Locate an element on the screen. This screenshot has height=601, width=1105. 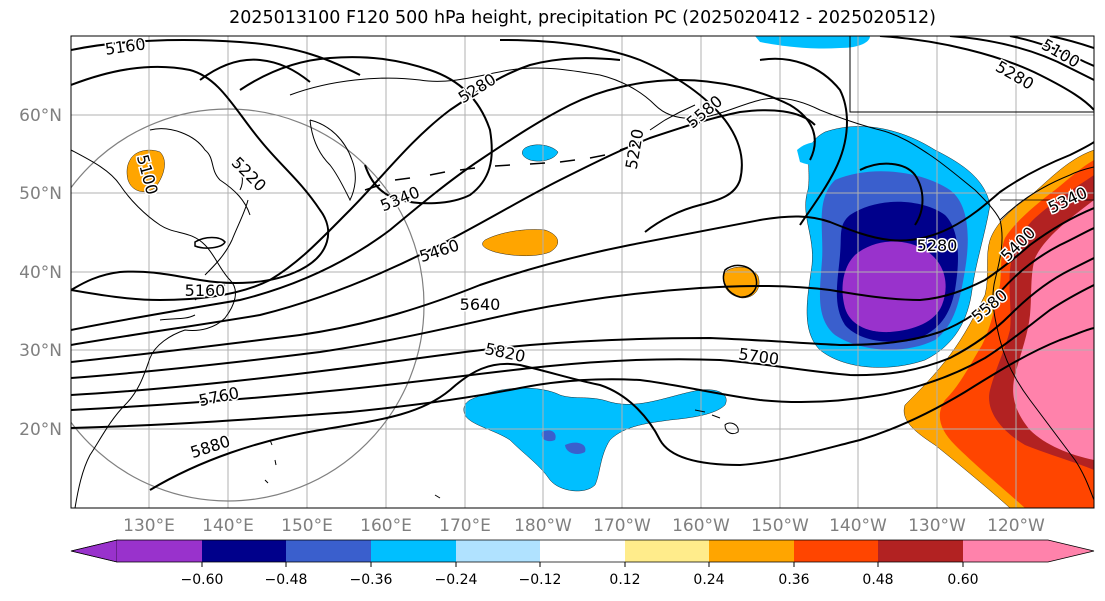
colorbar-max-extend is located at coordinates (1028, 551).